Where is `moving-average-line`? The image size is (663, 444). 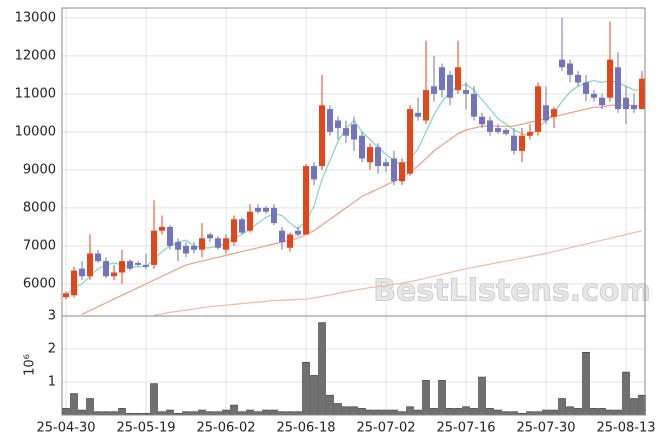
moving-average-line is located at coordinates (398, 273).